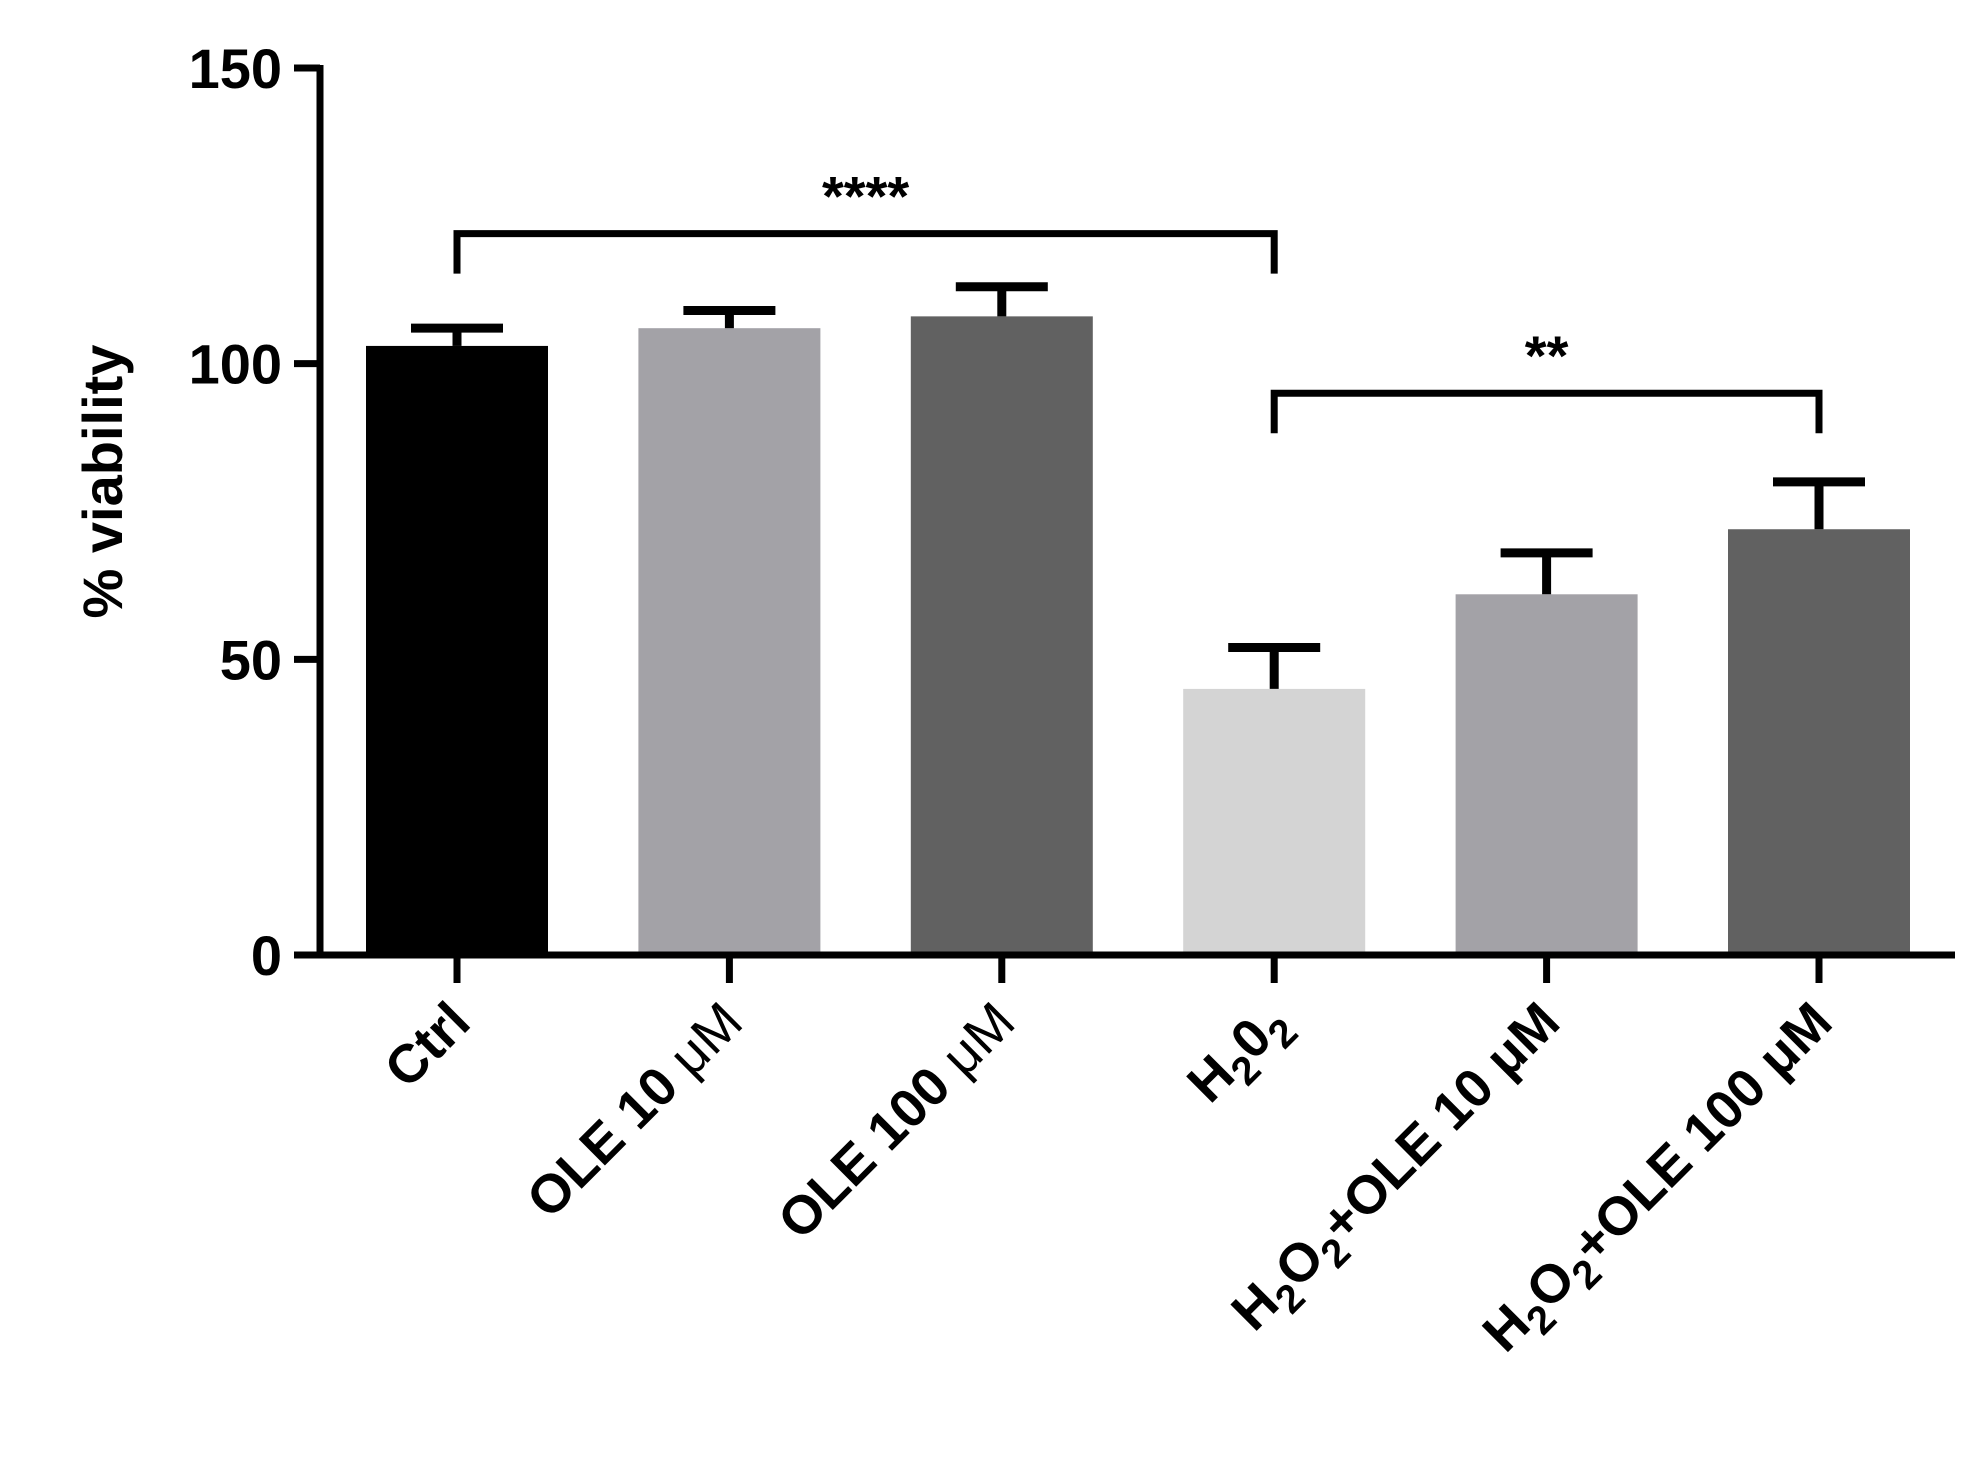 The height and width of the screenshot is (1481, 1982). I want to click on significance-layer: ******, so click(1138, 299).